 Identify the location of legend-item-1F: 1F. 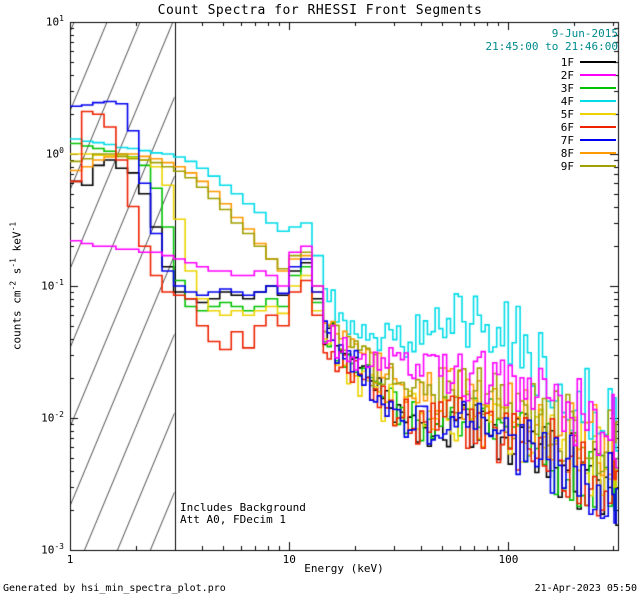
(588, 62).